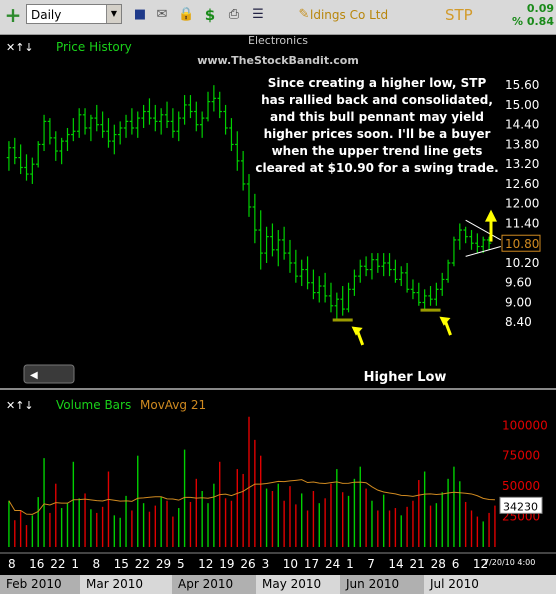 Image resolution: width=556 pixels, height=594 pixels. What do you see at coordinates (376, 168) in the screenshot?
I see `annotation-line: cleared at $10.90 for a swing trade.` at bounding box center [376, 168].